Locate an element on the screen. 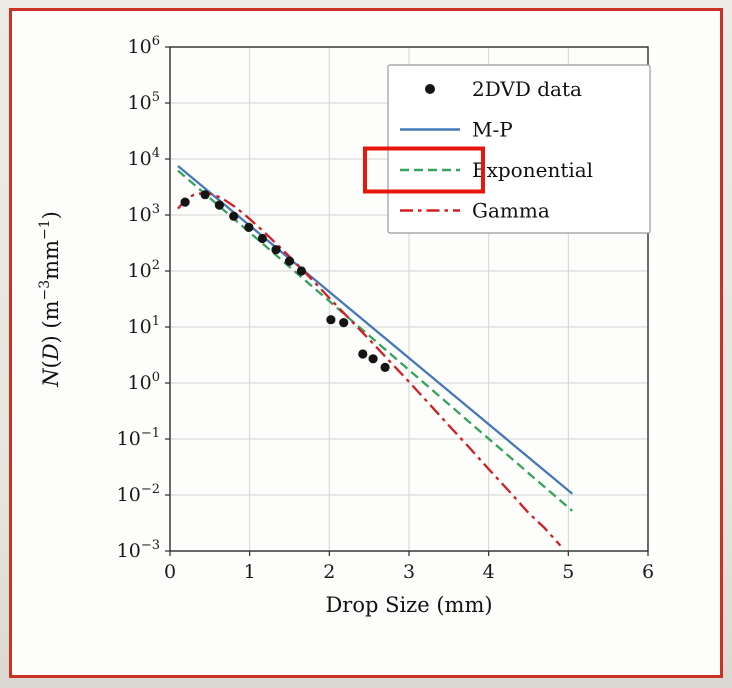 The width and height of the screenshot is (732, 688). x-tick-label: 5 is located at coordinates (568, 572).